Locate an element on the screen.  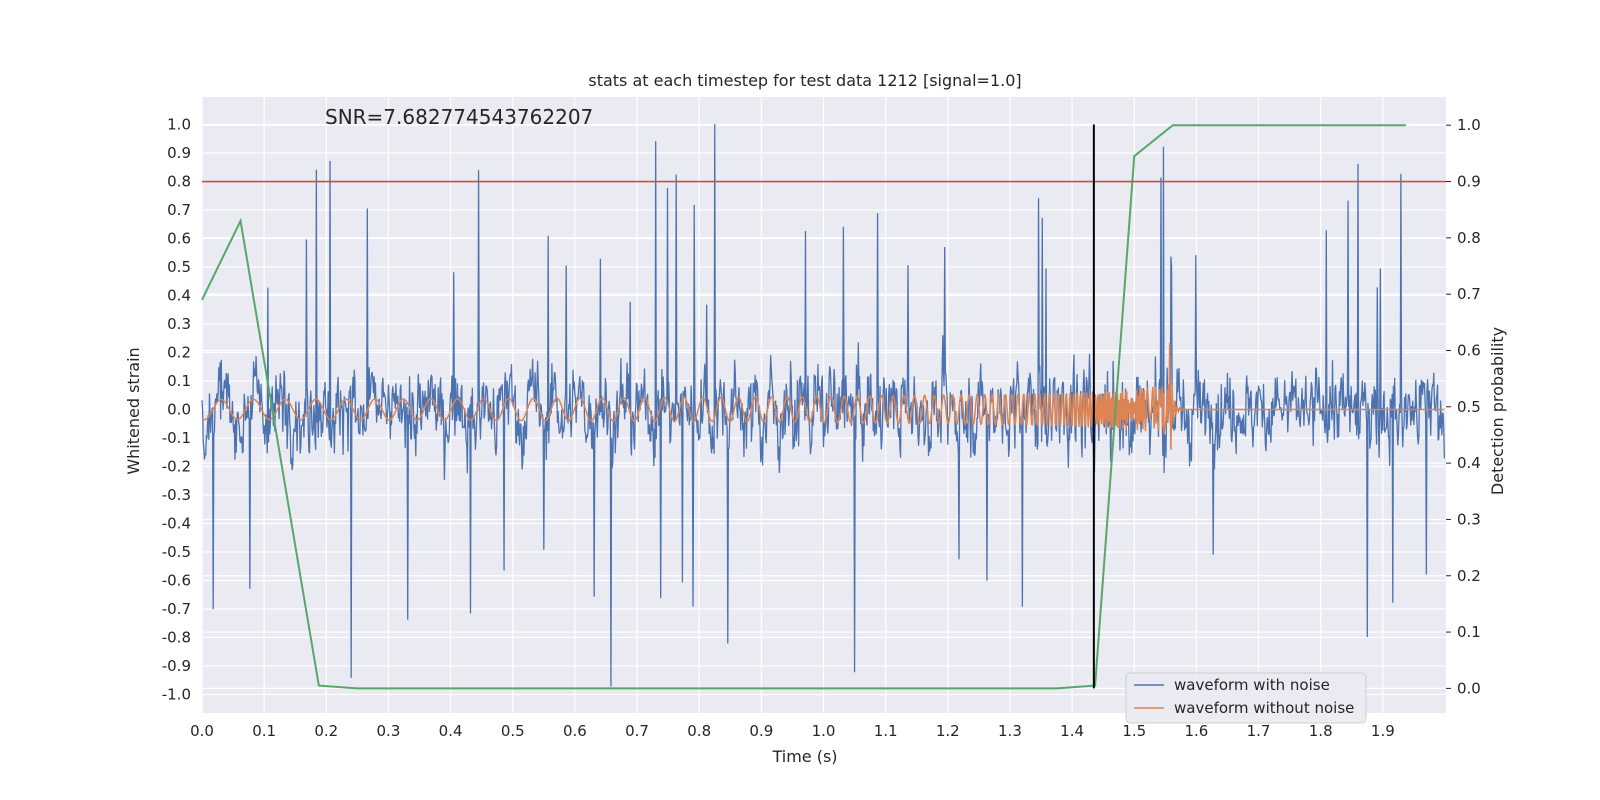
y-tick-label-left: 1.0 is located at coordinates (179, 125).